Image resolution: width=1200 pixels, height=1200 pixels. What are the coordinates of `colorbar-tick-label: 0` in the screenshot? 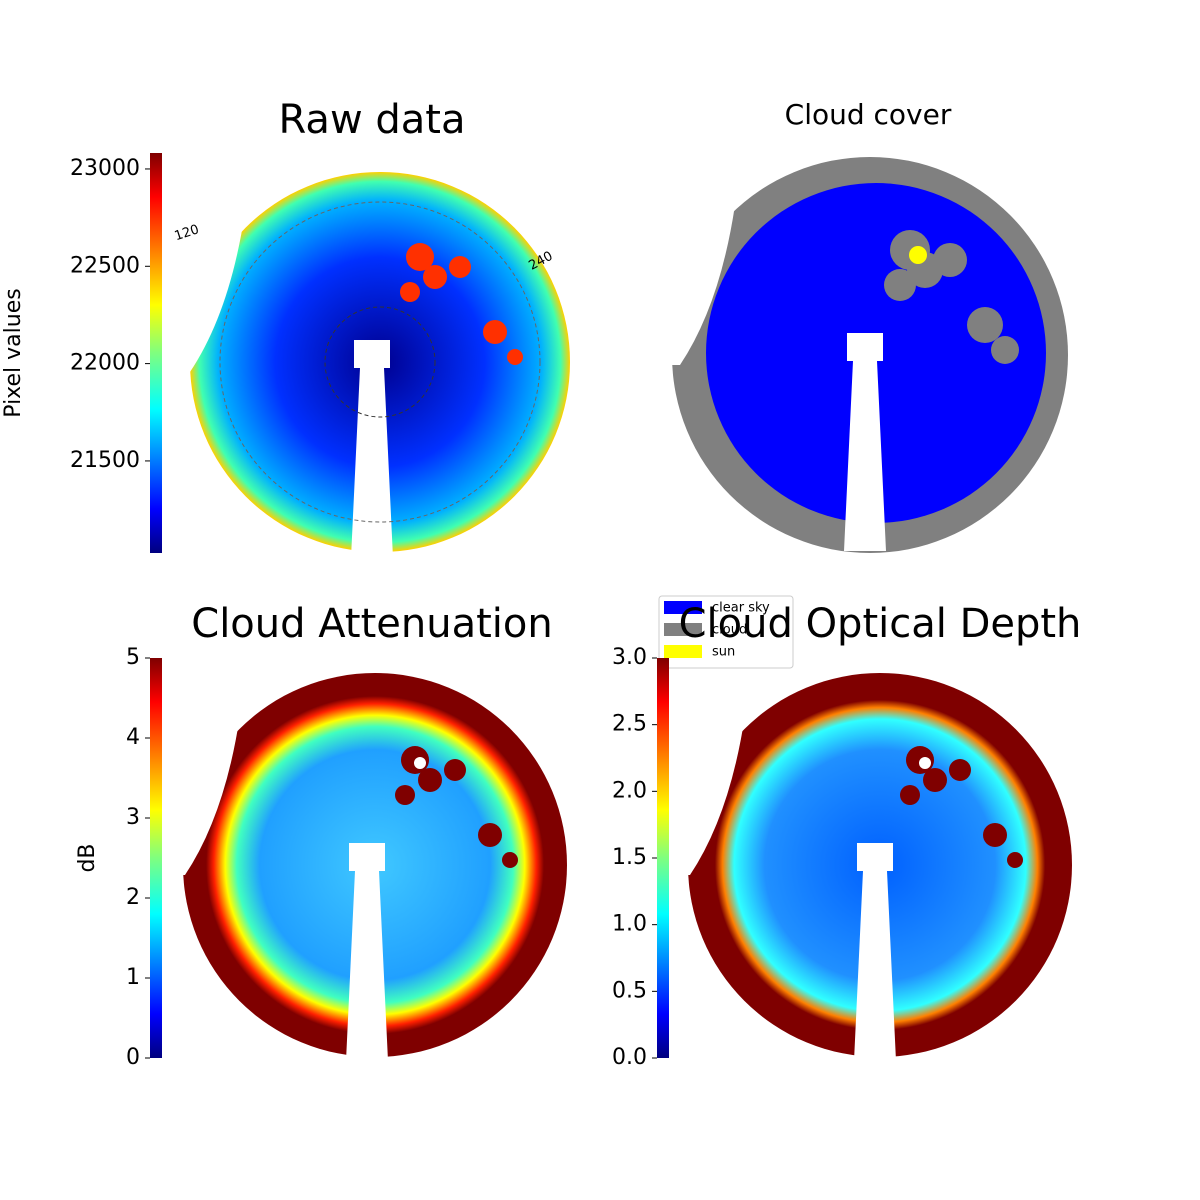 It's located at (133, 1057).